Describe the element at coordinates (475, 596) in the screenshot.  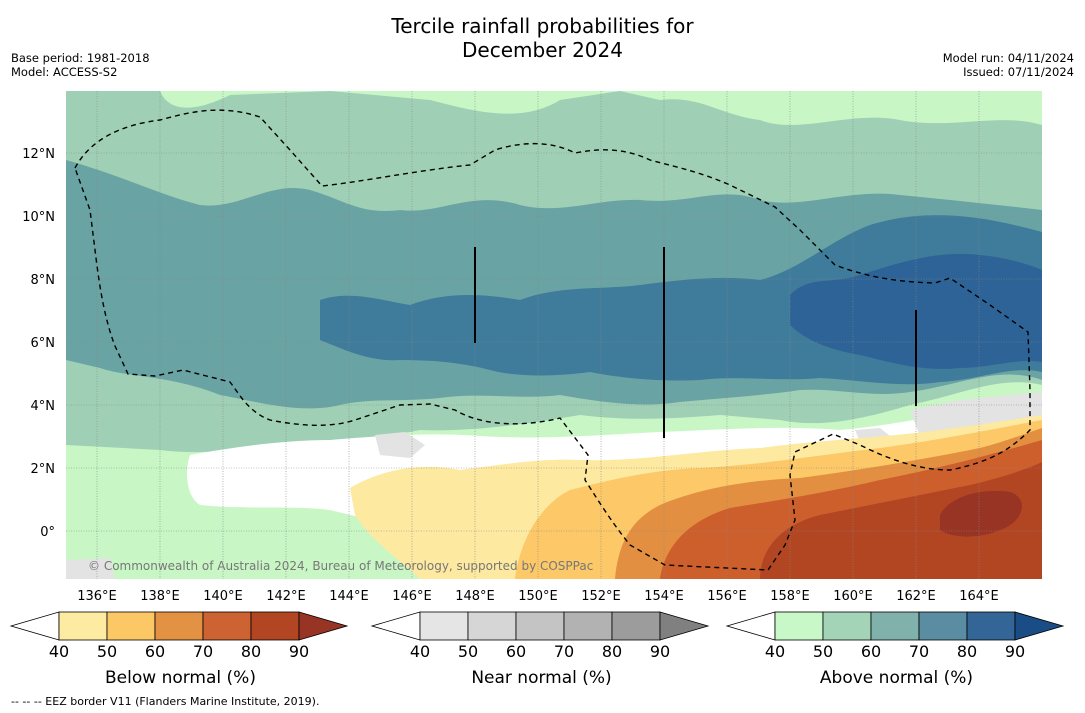
I see `lon-label: 148°E` at that location.